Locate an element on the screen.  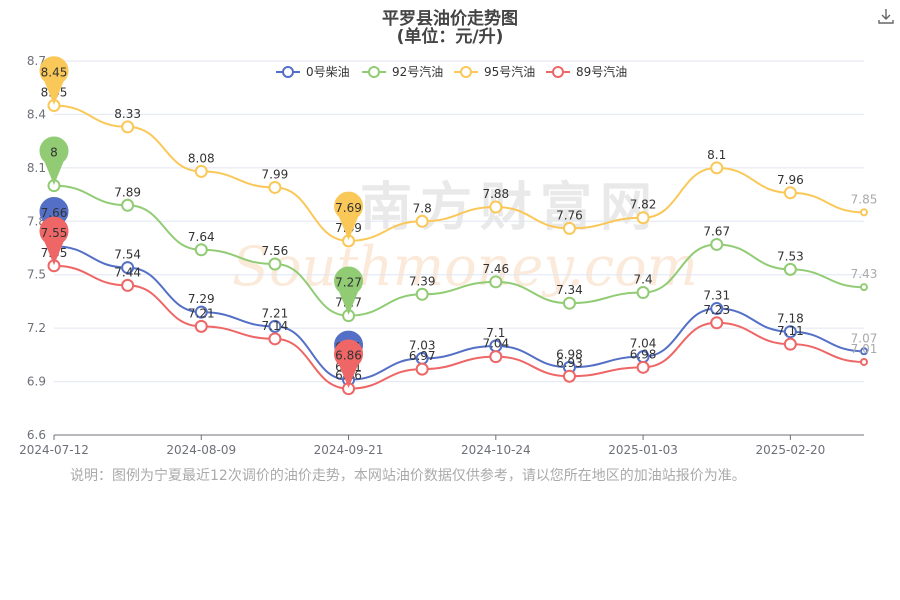
data-label: 7.18 is located at coordinates (790, 319).